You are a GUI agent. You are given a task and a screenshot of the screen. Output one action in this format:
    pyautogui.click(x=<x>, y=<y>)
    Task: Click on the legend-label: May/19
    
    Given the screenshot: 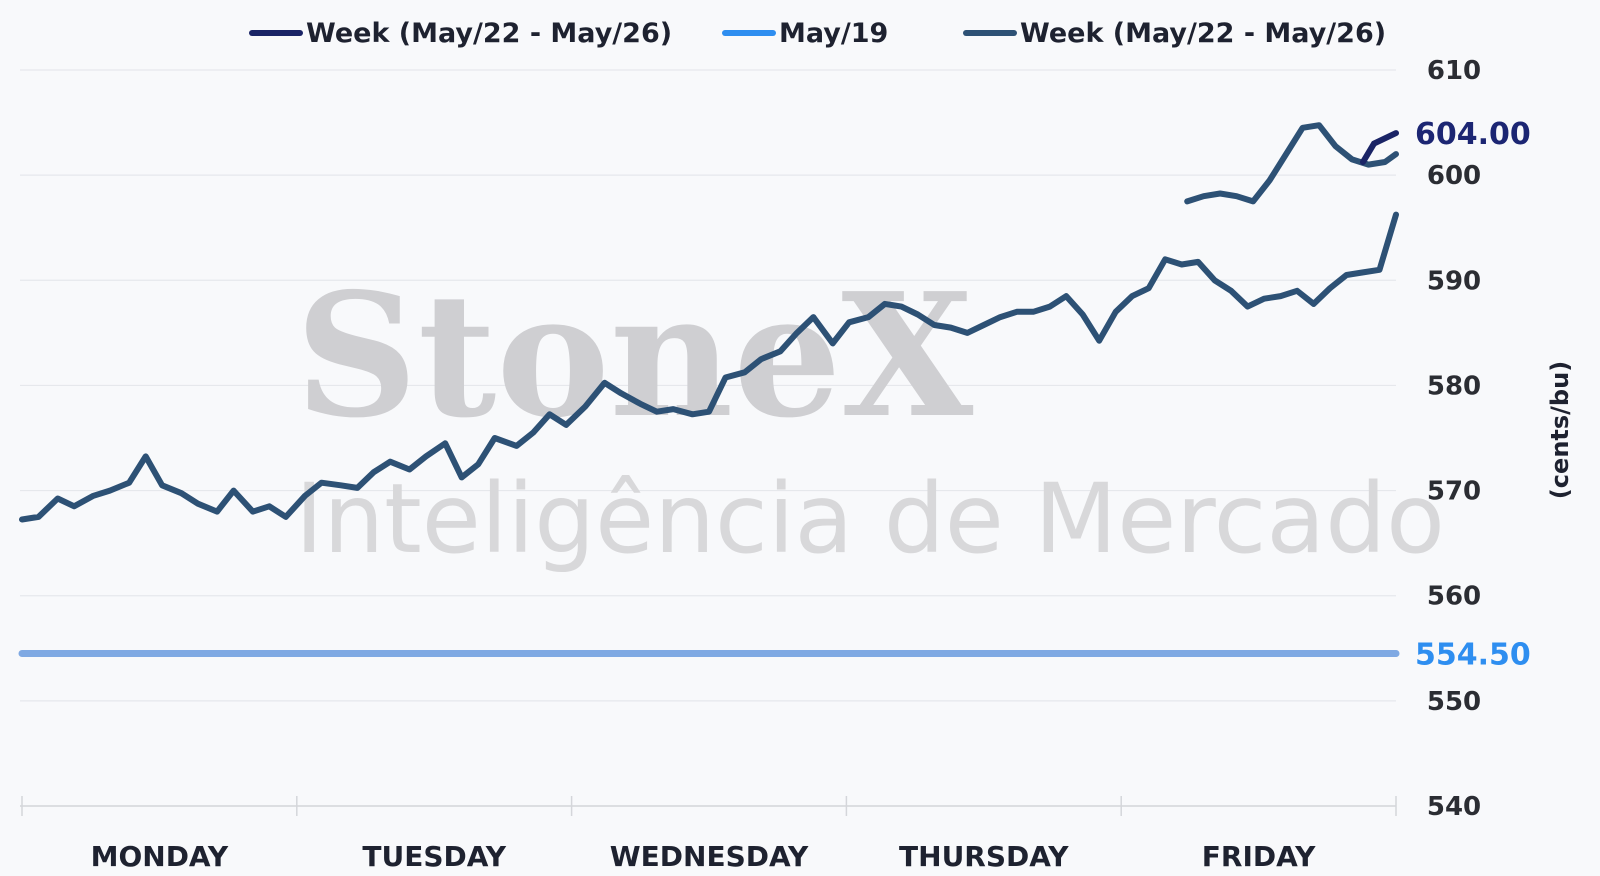 What is the action you would take?
    pyautogui.click(x=833, y=33)
    